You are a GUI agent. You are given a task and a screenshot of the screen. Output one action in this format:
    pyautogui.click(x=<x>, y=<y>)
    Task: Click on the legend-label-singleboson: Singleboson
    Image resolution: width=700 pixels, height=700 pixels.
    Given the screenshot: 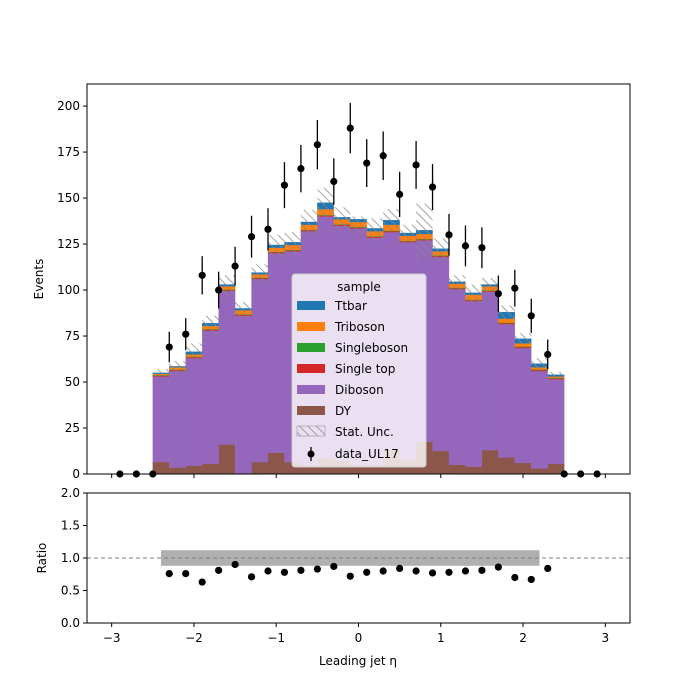 What is the action you would take?
    pyautogui.click(x=371, y=348)
    